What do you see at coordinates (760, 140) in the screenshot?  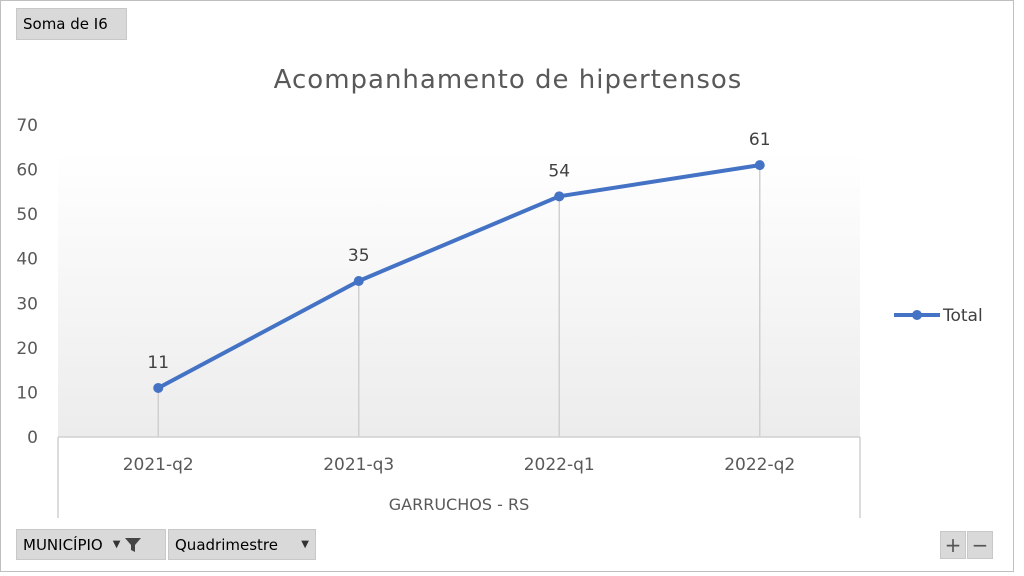 I see `data-label: 61` at bounding box center [760, 140].